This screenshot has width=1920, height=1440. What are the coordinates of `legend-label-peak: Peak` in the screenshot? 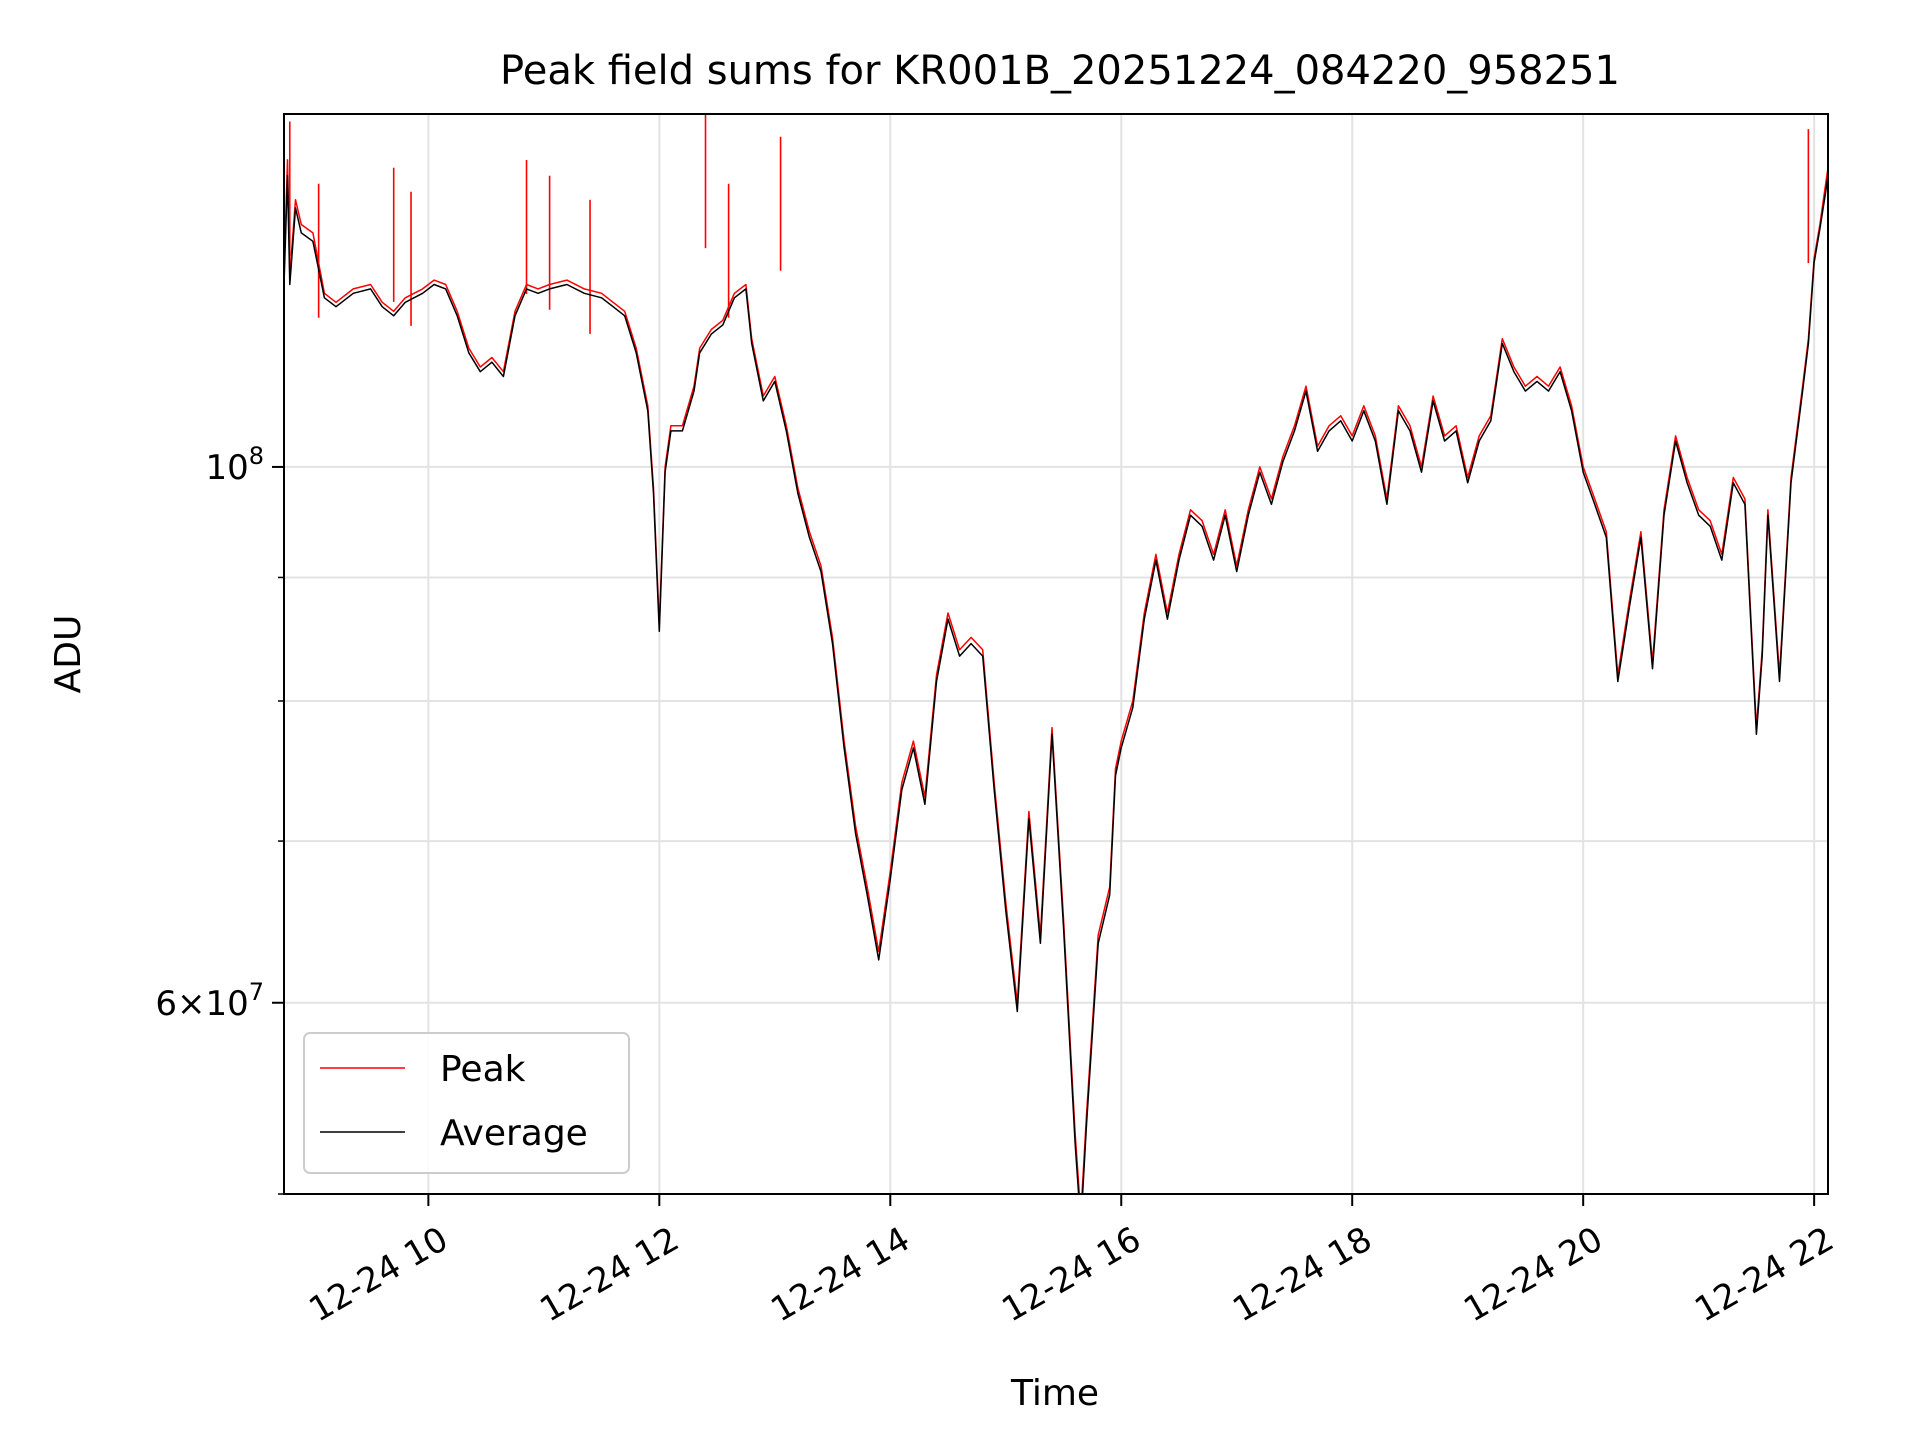 It's located at (483, 1069).